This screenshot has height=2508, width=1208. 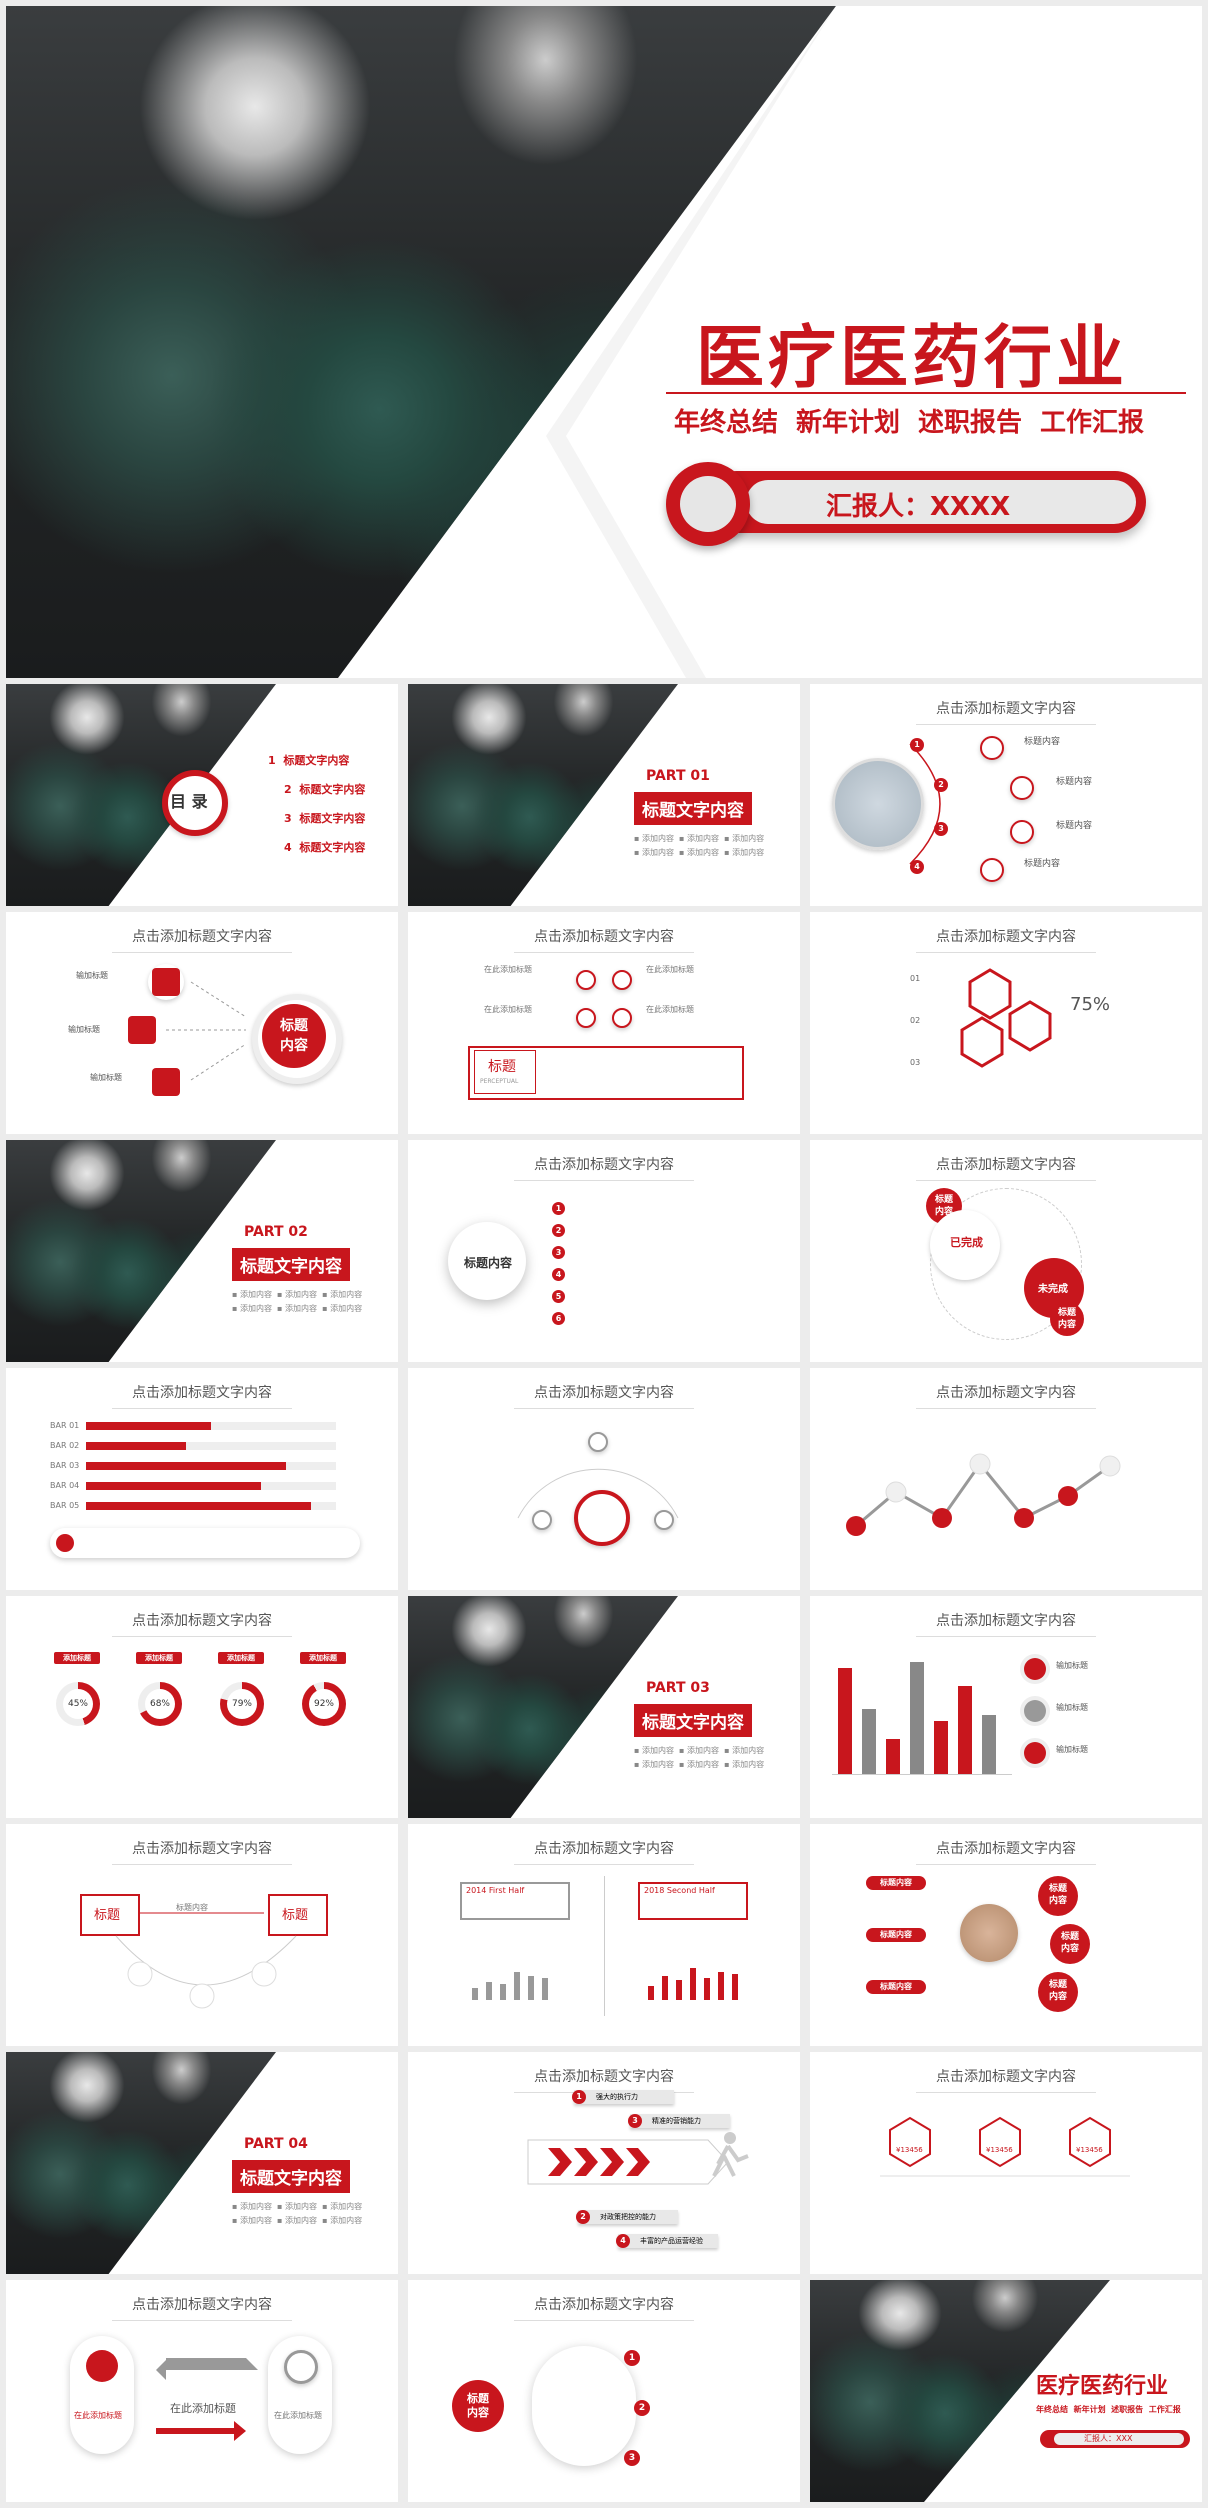 I want to click on power-icon, so click(x=992, y=748).